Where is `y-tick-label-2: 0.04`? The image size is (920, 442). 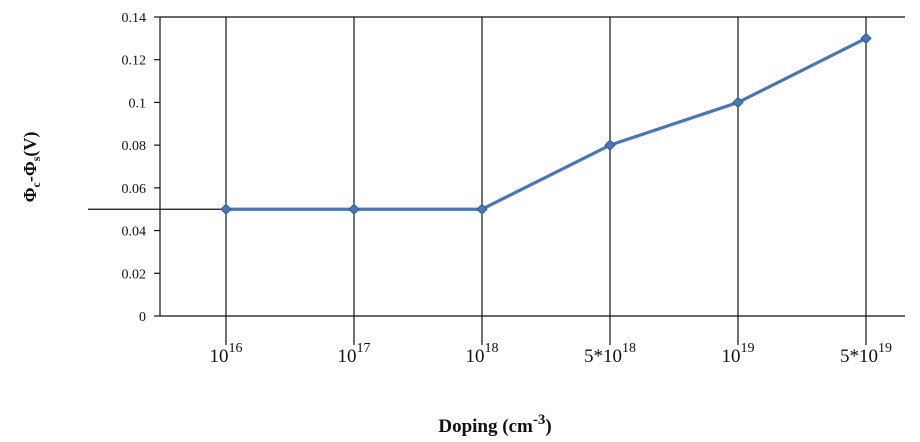 y-tick-label-2: 0.04 is located at coordinates (134, 232).